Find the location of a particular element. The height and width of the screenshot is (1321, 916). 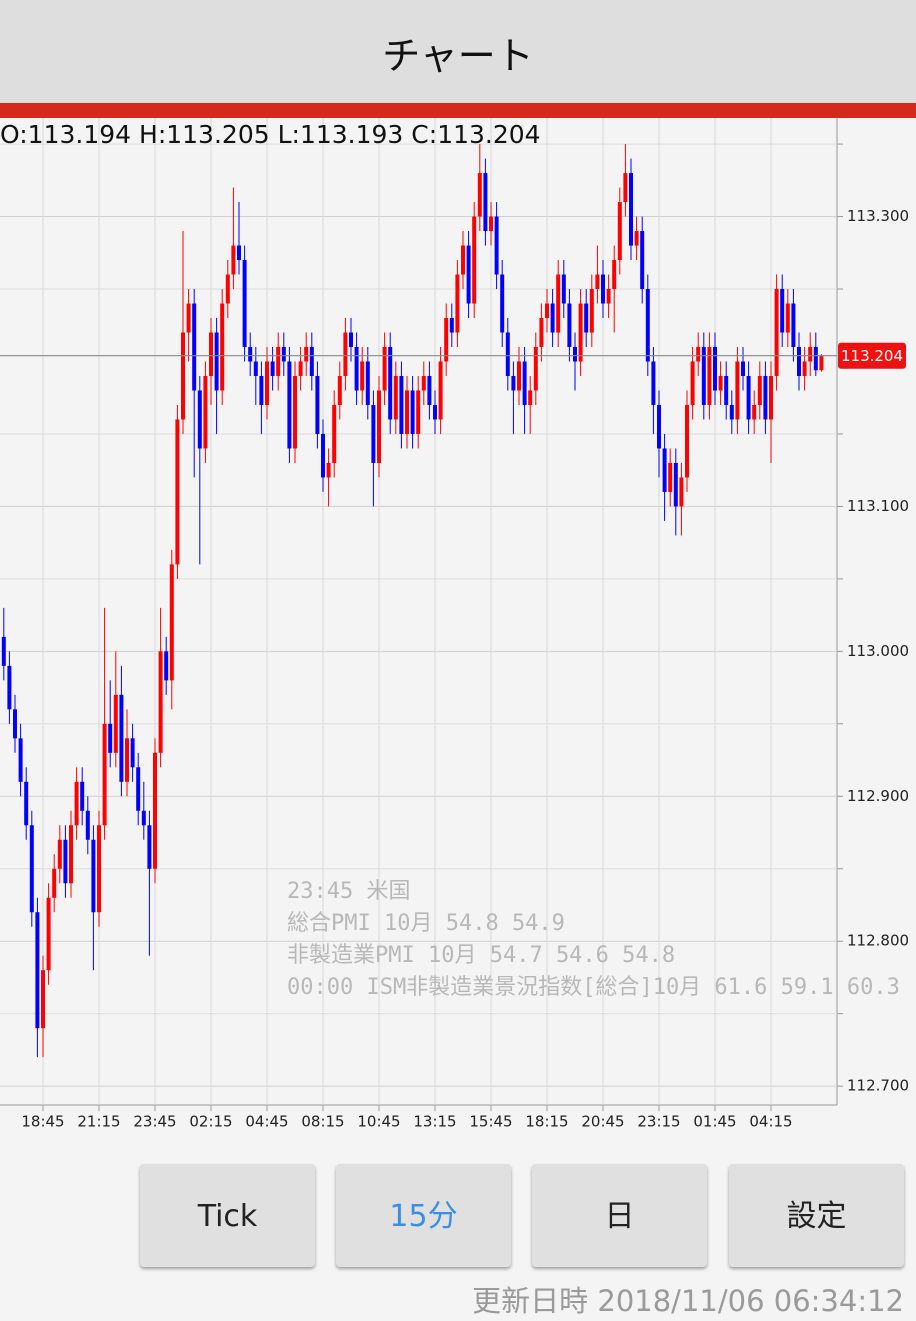

x-tick-label: 18:45 is located at coordinates (42, 1122).